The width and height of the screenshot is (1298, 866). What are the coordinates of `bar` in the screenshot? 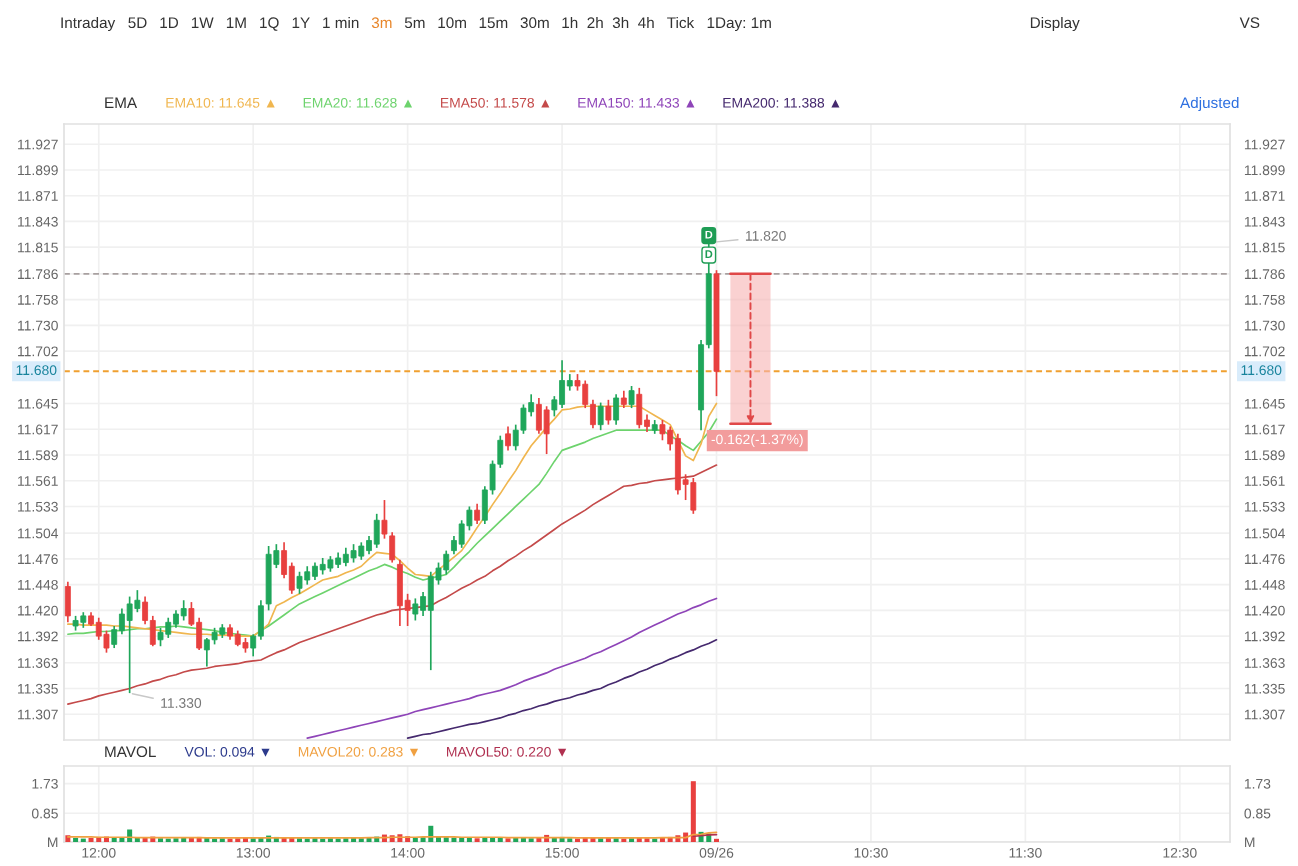 It's located at (693, 811).